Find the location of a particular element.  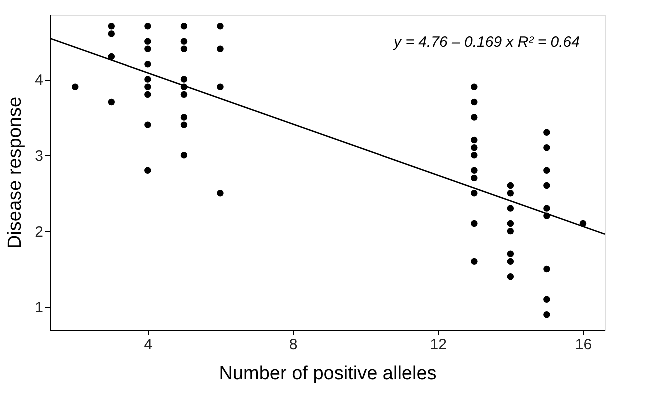

y-tick-label: 2 is located at coordinates (39, 232).